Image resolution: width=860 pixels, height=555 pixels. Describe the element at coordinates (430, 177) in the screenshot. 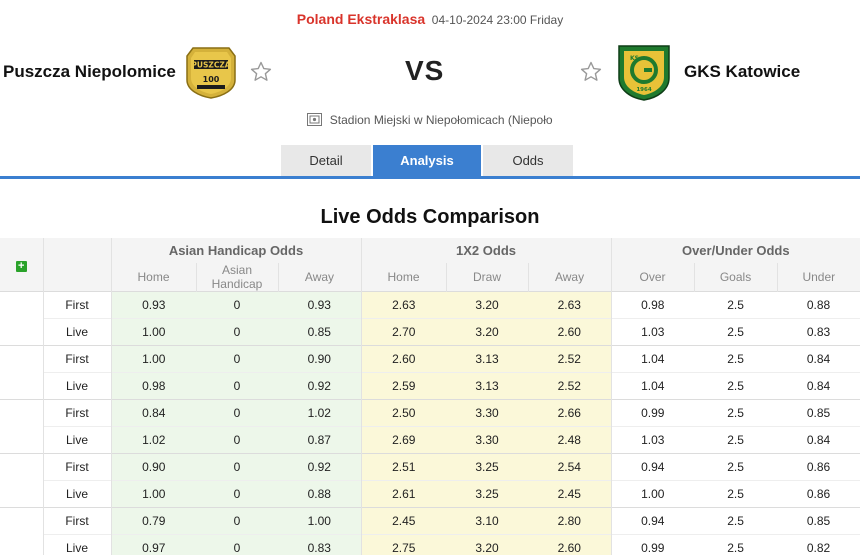

I see `tab-underline` at that location.